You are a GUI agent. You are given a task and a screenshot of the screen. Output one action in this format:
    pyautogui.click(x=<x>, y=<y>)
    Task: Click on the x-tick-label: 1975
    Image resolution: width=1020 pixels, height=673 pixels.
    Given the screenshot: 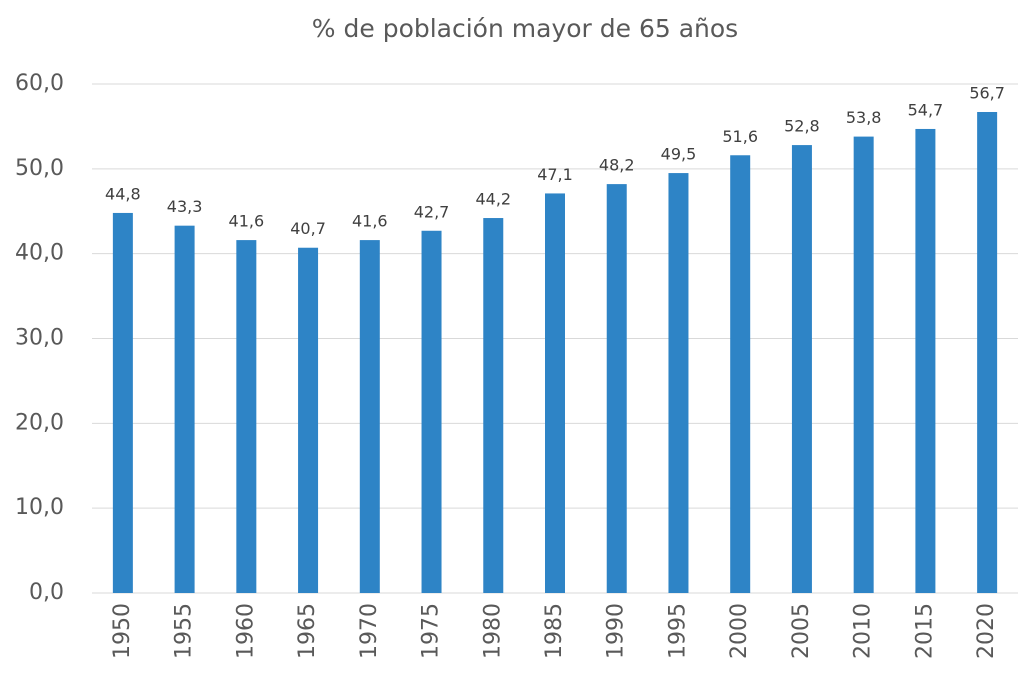 What is the action you would take?
    pyautogui.click(x=431, y=631)
    